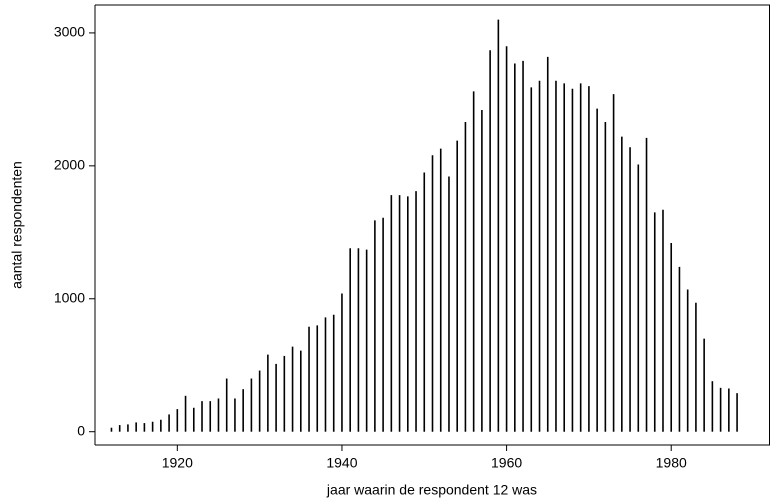  Describe the element at coordinates (506, 463) in the screenshot. I see `x-tick-label: 1960` at that location.